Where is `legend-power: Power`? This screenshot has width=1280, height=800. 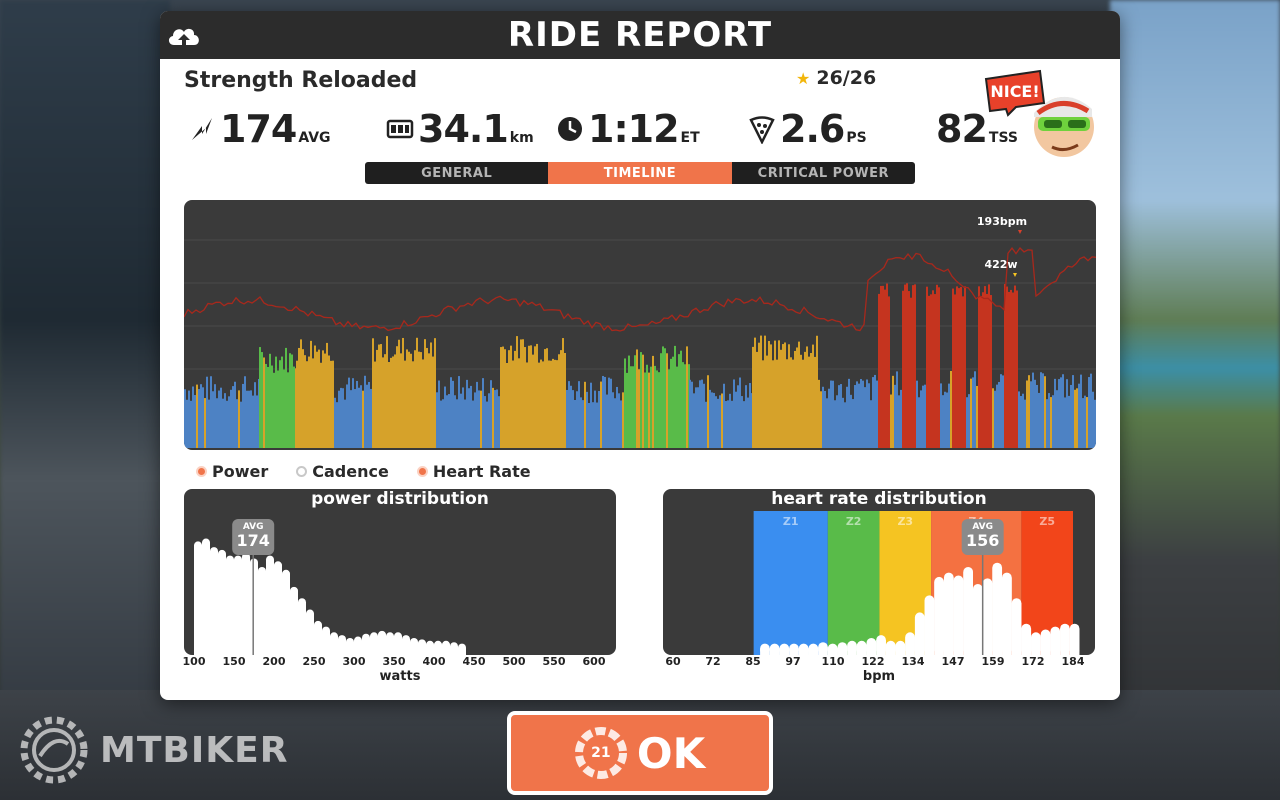
legend-power: Power is located at coordinates (232, 471).